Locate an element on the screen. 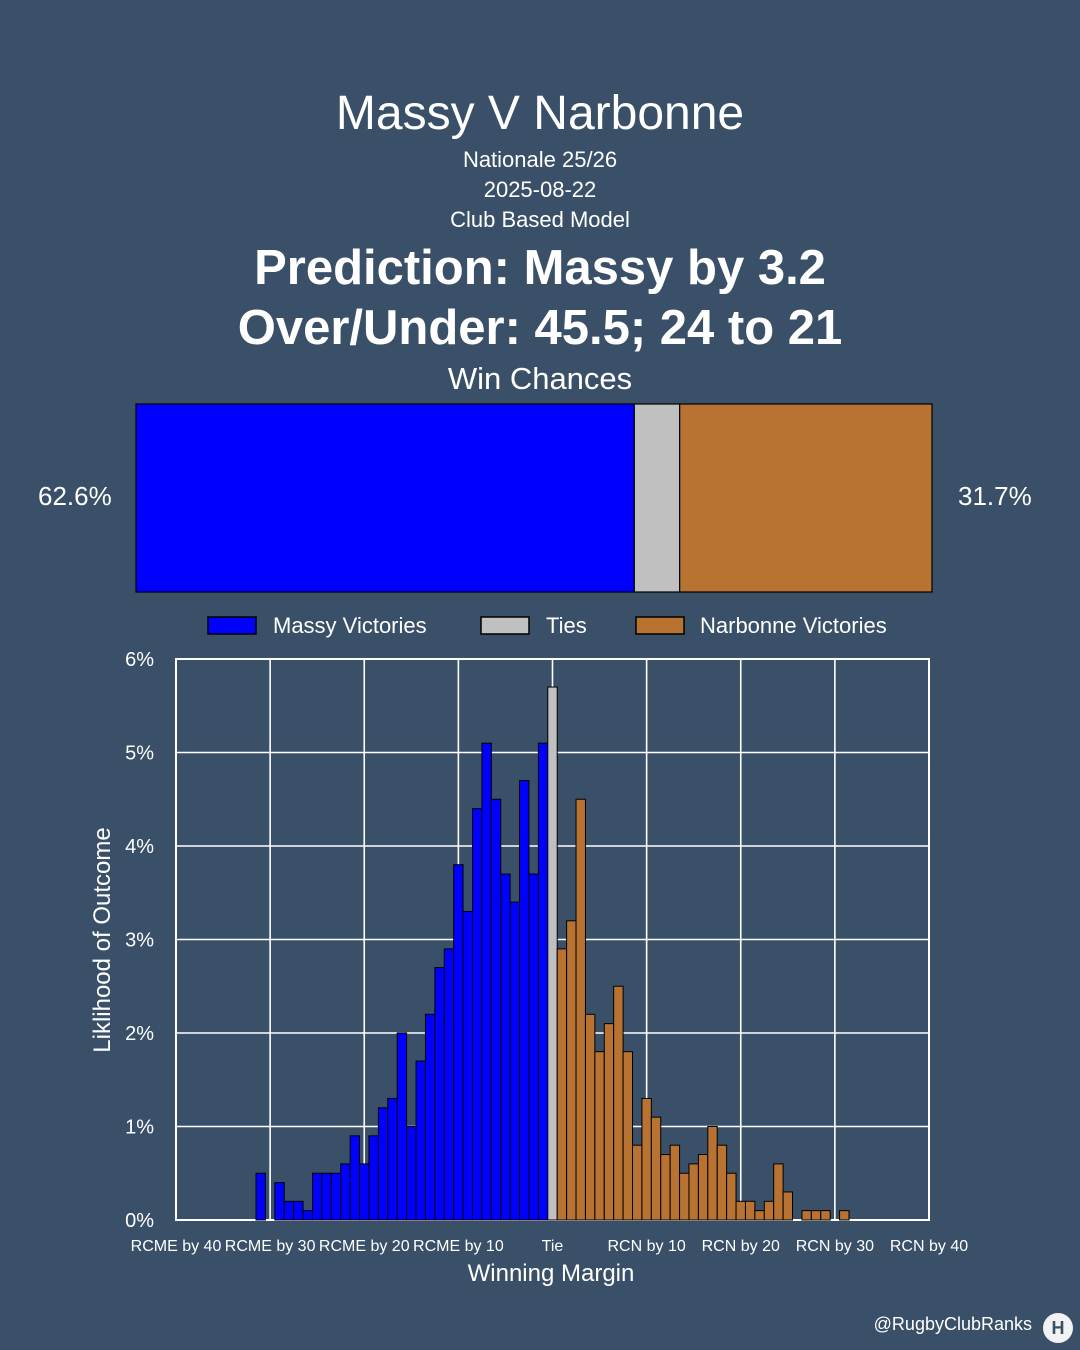 The width and height of the screenshot is (1080, 1350). x-tick-label: RCN by 30 is located at coordinates (835, 1246).